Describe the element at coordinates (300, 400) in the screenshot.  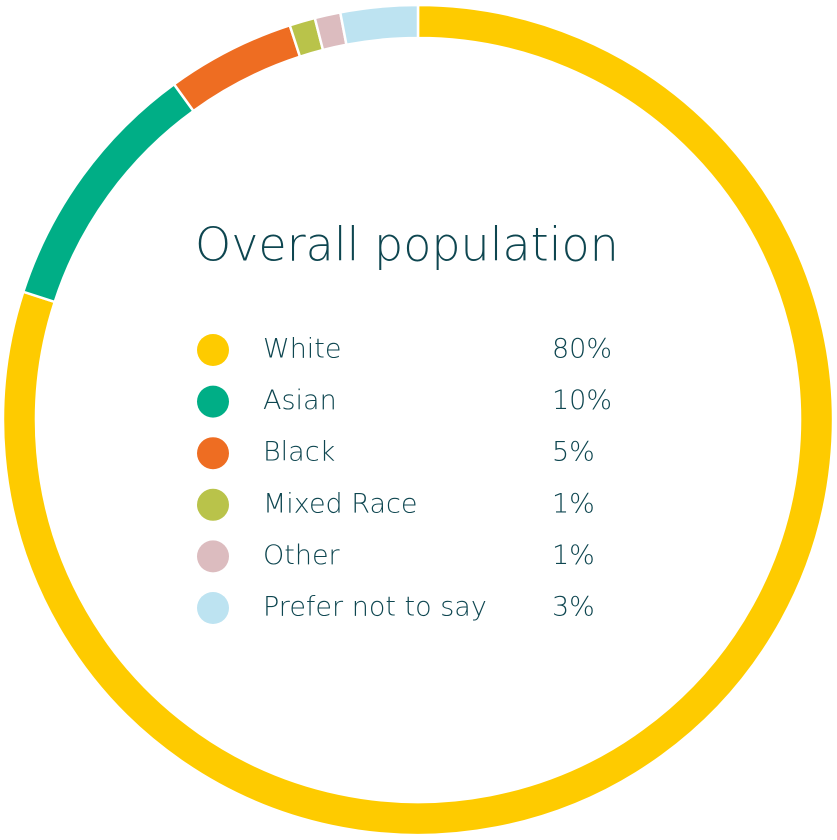
I see `legend-label: Asian` at that location.